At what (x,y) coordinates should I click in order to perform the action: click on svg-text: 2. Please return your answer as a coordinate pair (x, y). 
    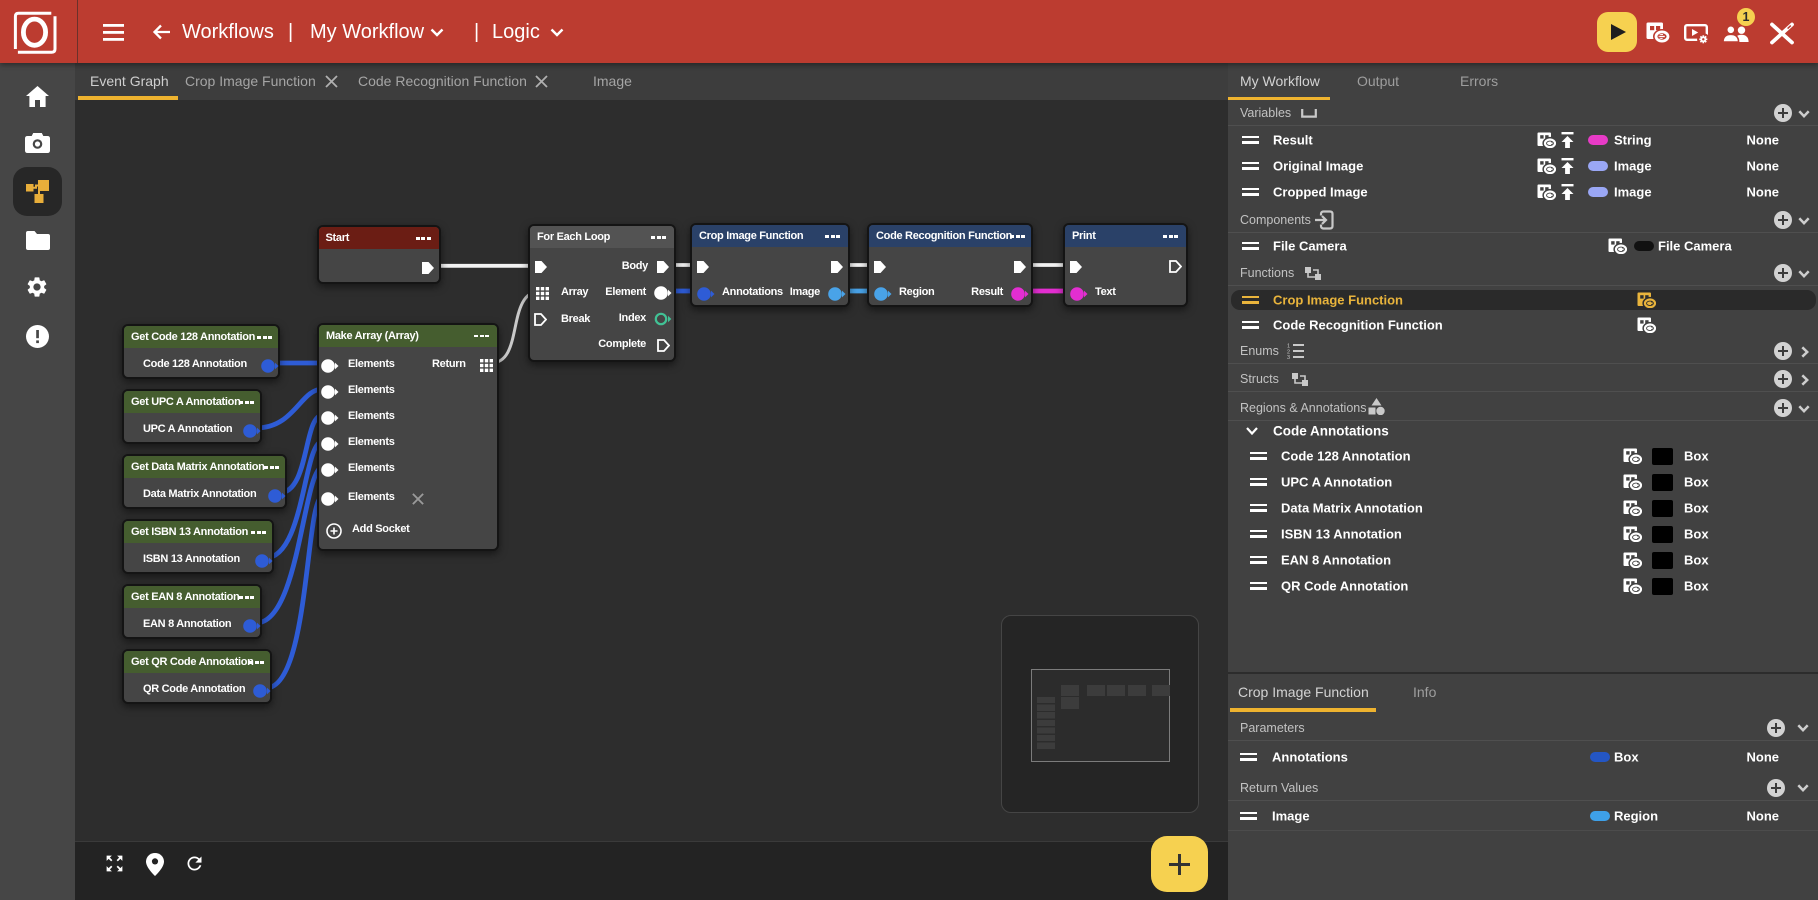
    Looking at the image, I should click on (1288, 353).